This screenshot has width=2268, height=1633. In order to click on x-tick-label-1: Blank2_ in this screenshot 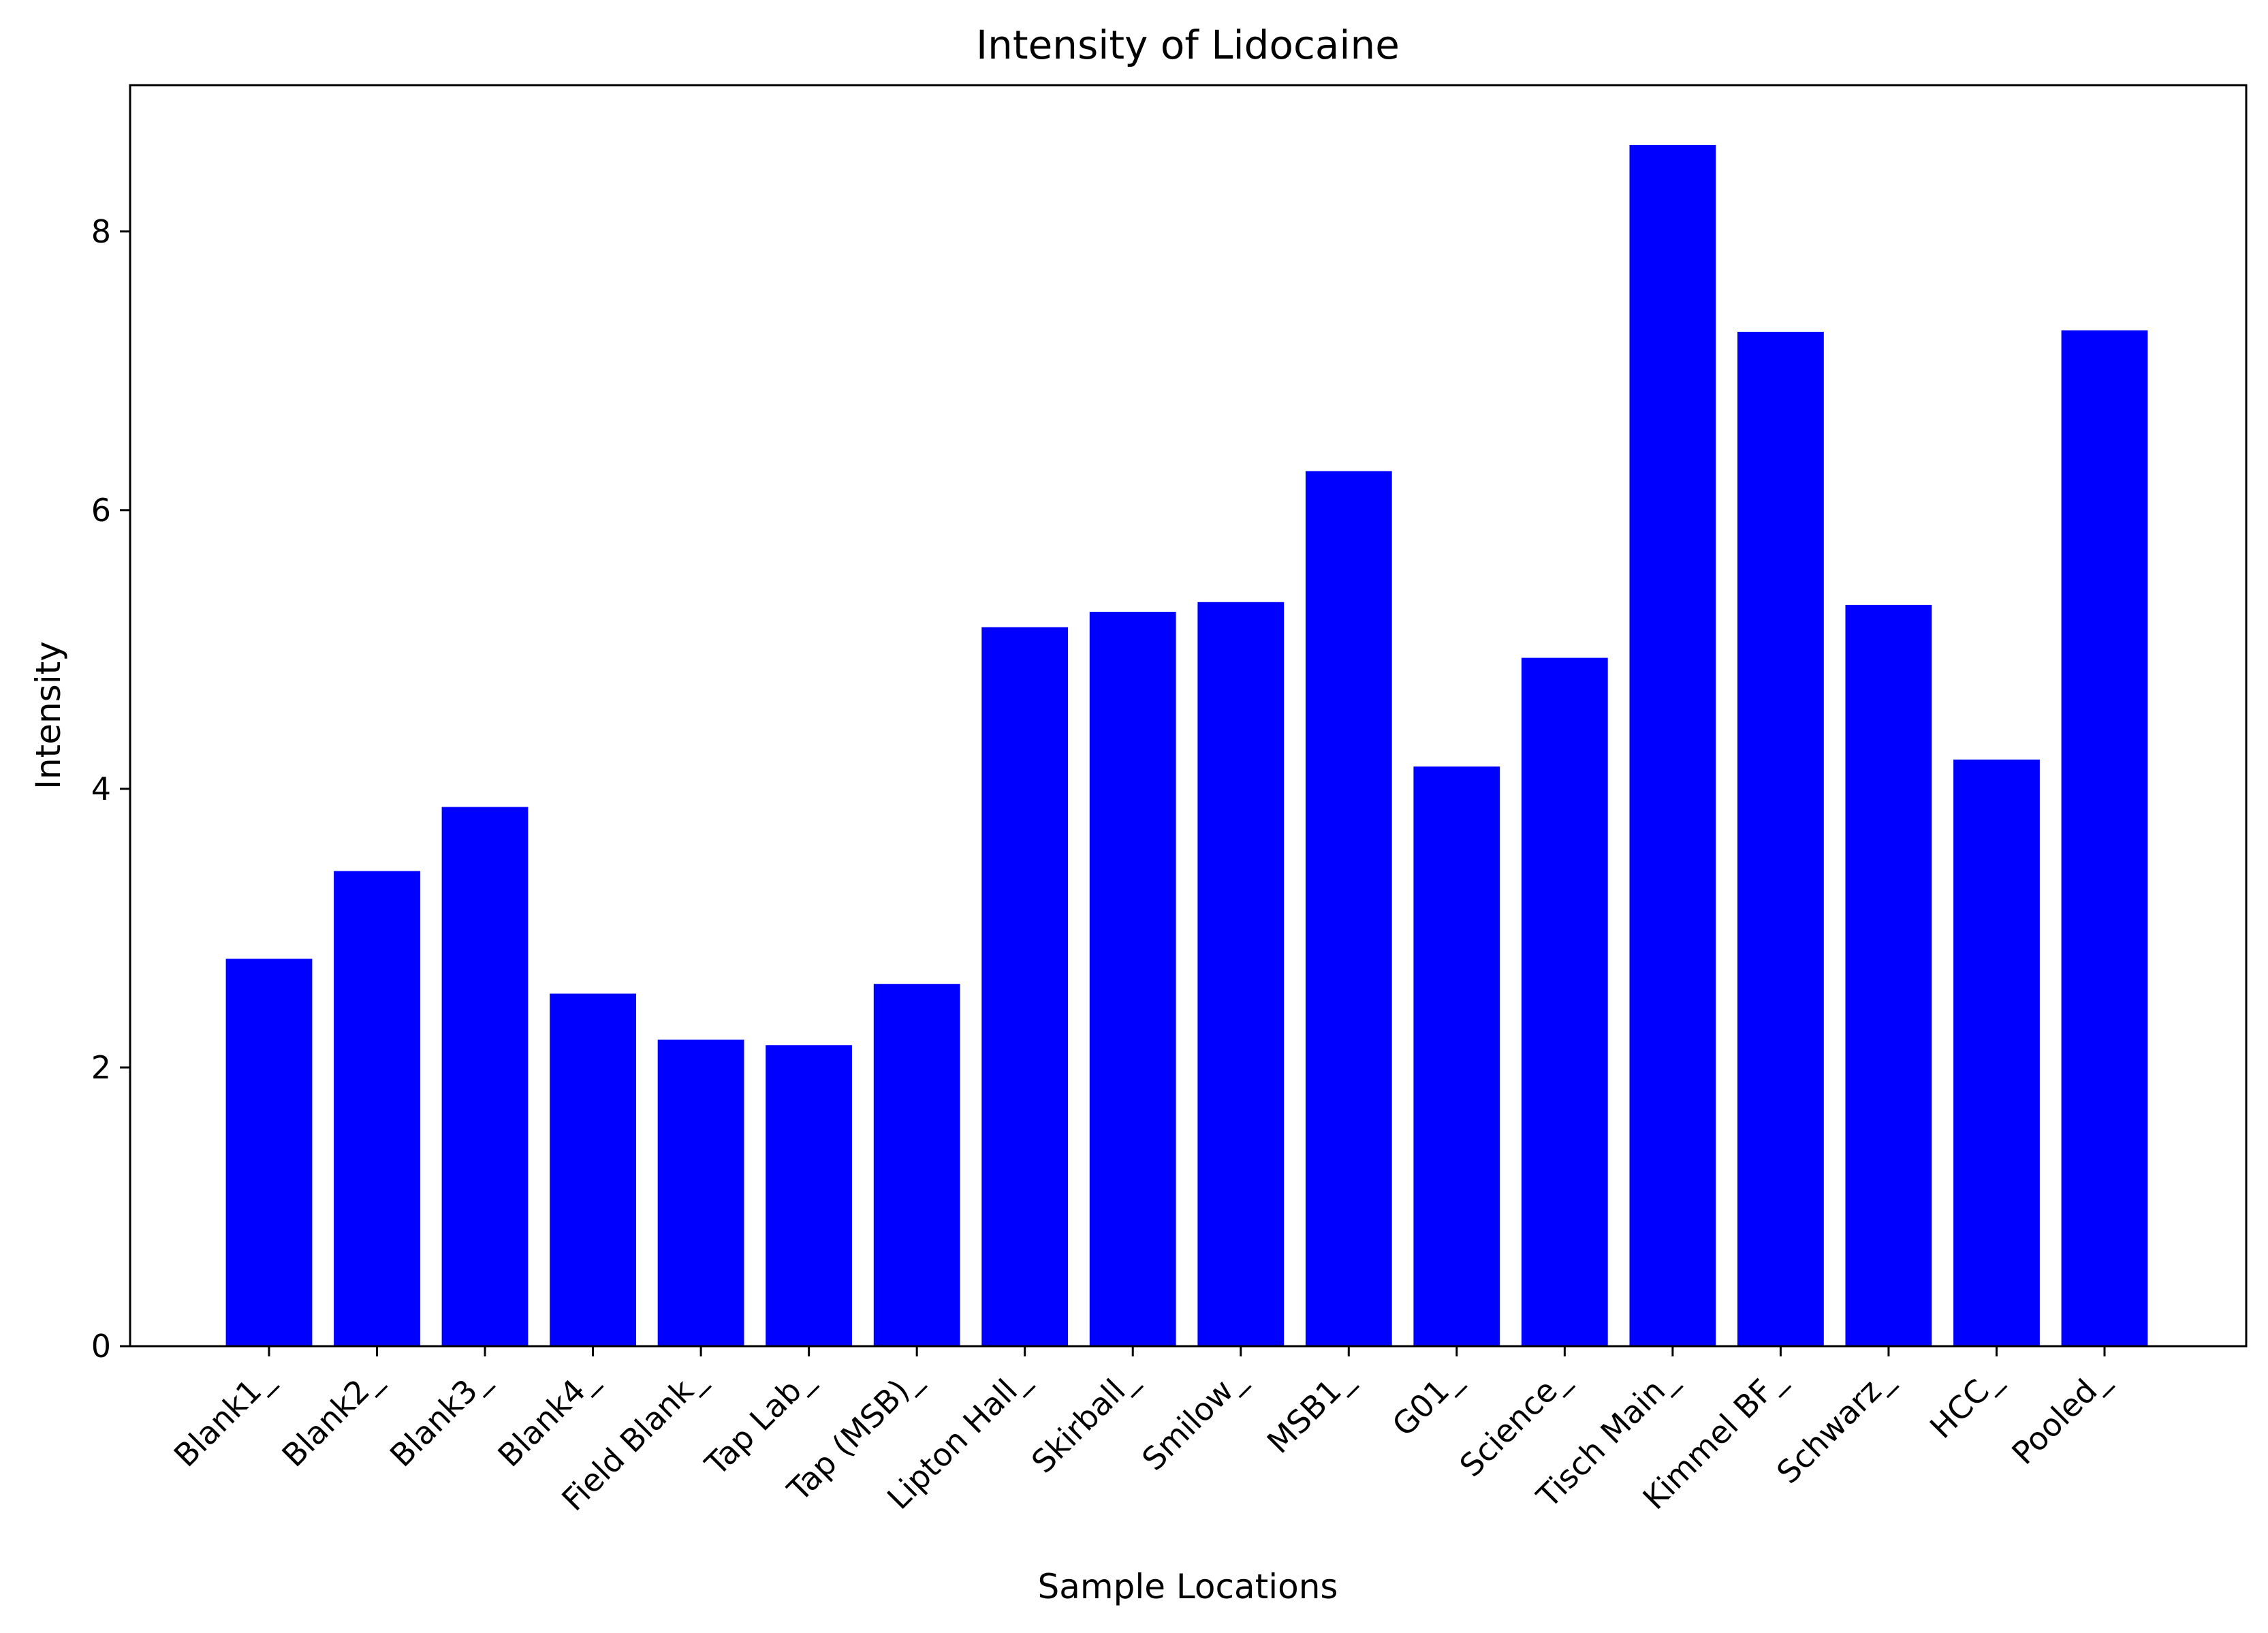, I will do `click(331, 1417)`.